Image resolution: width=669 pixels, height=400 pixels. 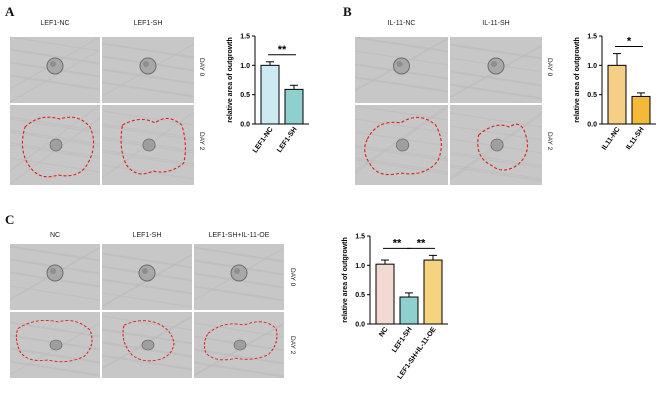 I want to click on column-label: IL-11-SH, so click(x=496, y=23).